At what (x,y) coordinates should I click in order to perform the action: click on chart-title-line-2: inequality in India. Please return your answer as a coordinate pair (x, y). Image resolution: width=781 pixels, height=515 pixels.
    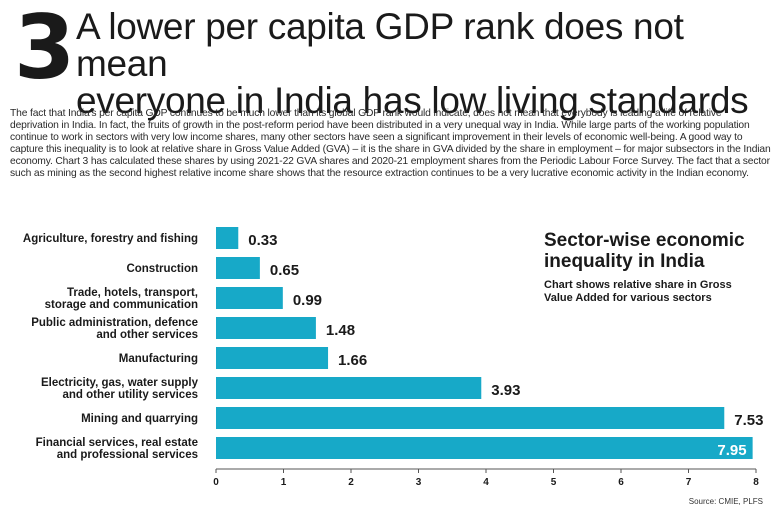
    Looking at the image, I should click on (624, 261).